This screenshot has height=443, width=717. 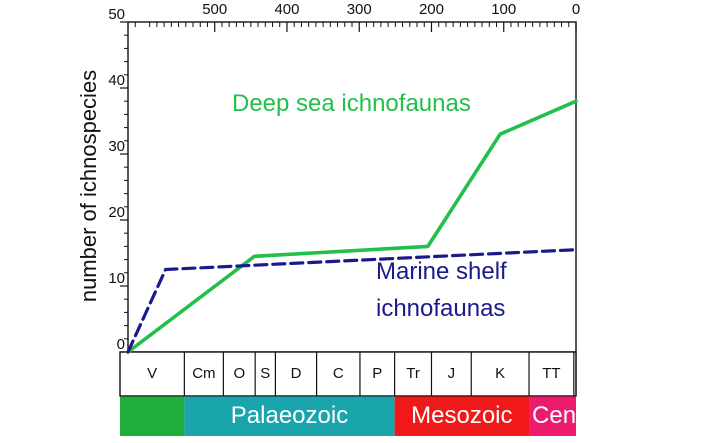 I want to click on period-label-c: C, so click(x=338, y=373).